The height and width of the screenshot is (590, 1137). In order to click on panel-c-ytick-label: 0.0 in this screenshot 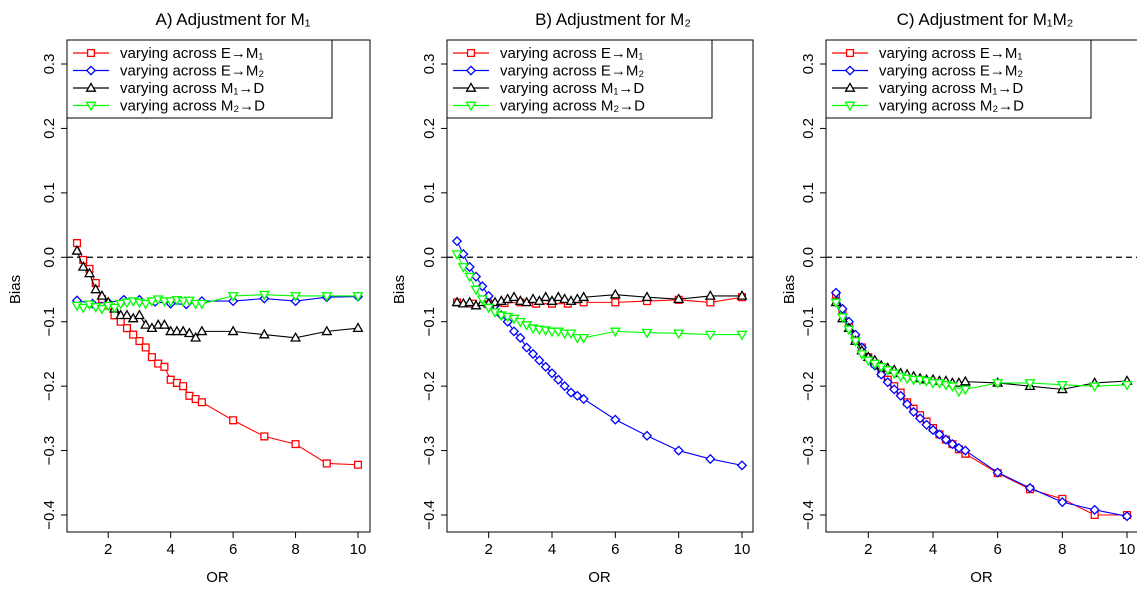, I will do `click(808, 257)`.